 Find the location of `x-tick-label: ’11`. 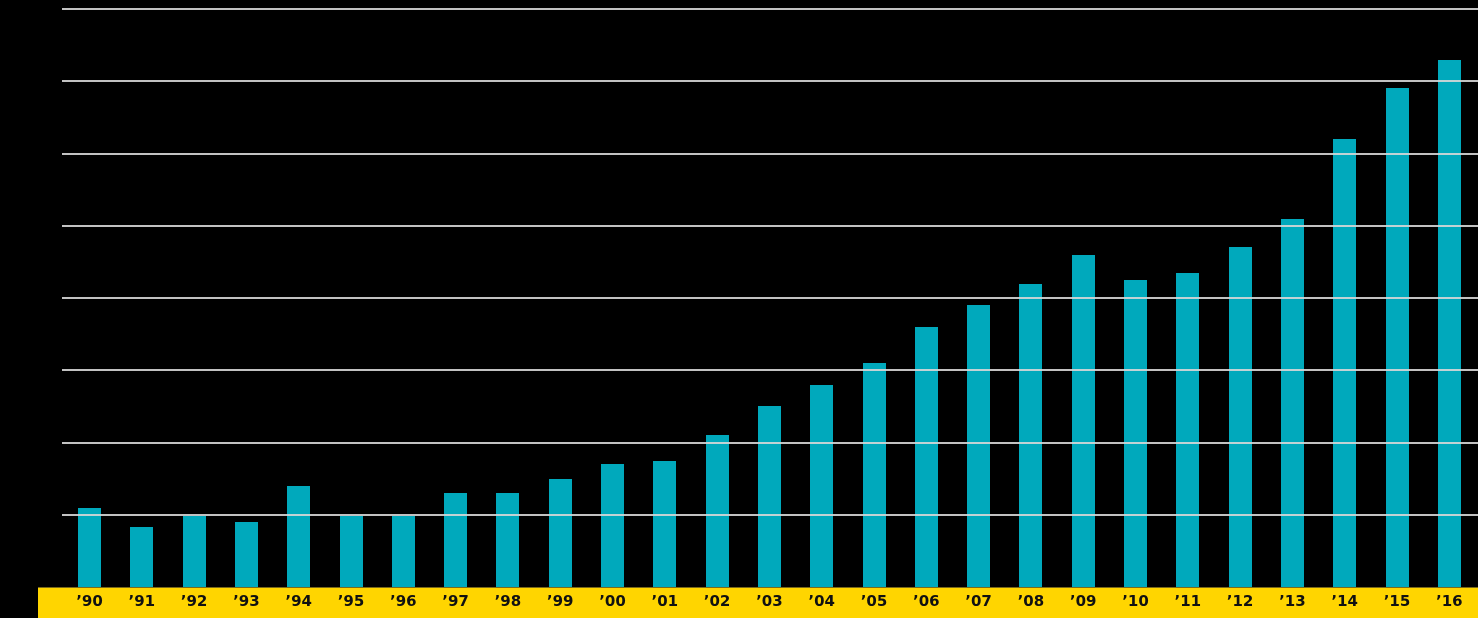

x-tick-label: ’11 is located at coordinates (1188, 601).